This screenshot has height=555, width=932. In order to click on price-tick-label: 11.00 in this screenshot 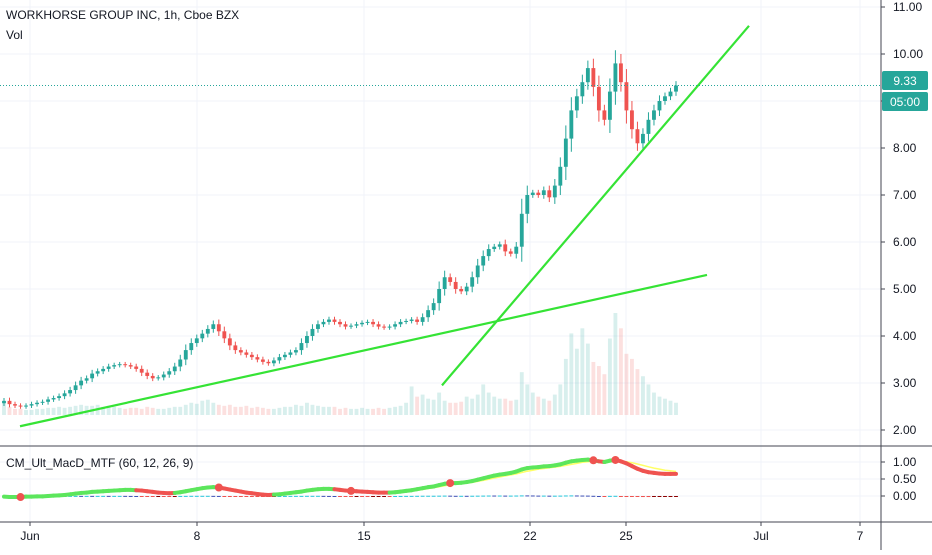, I will do `click(907, 7)`.